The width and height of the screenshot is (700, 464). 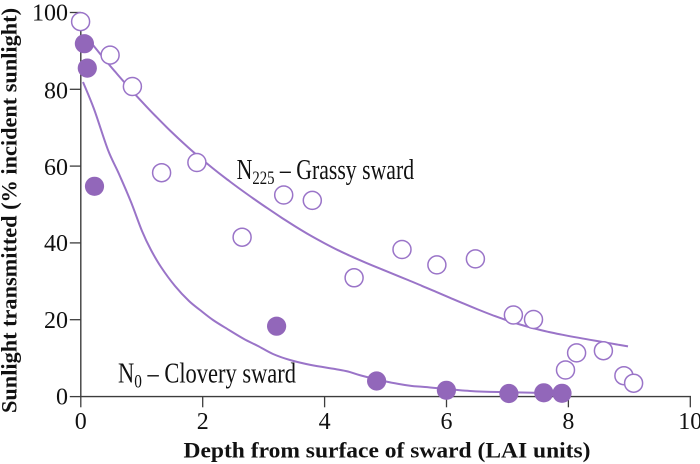 What do you see at coordinates (50, 13) in the screenshot?
I see `svg-text: 100` at bounding box center [50, 13].